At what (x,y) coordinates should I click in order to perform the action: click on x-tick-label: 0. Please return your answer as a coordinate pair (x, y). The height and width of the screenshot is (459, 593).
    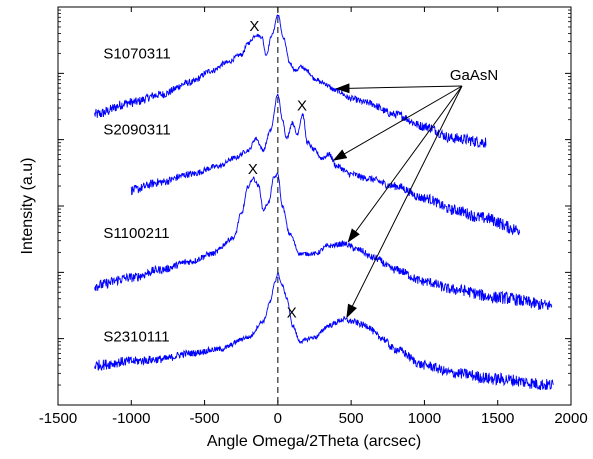
    Looking at the image, I should click on (278, 418).